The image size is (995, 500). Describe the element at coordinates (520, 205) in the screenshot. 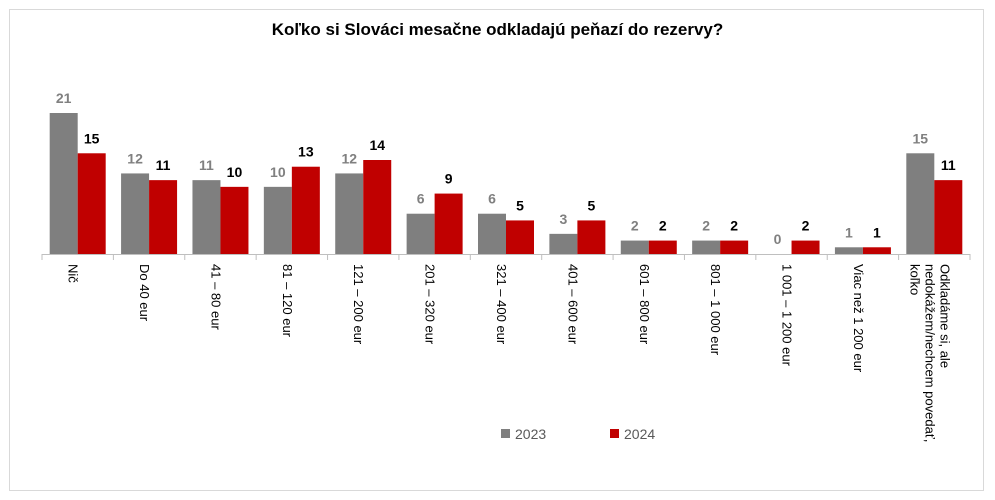

I see `value-label-2024-6: 5` at that location.